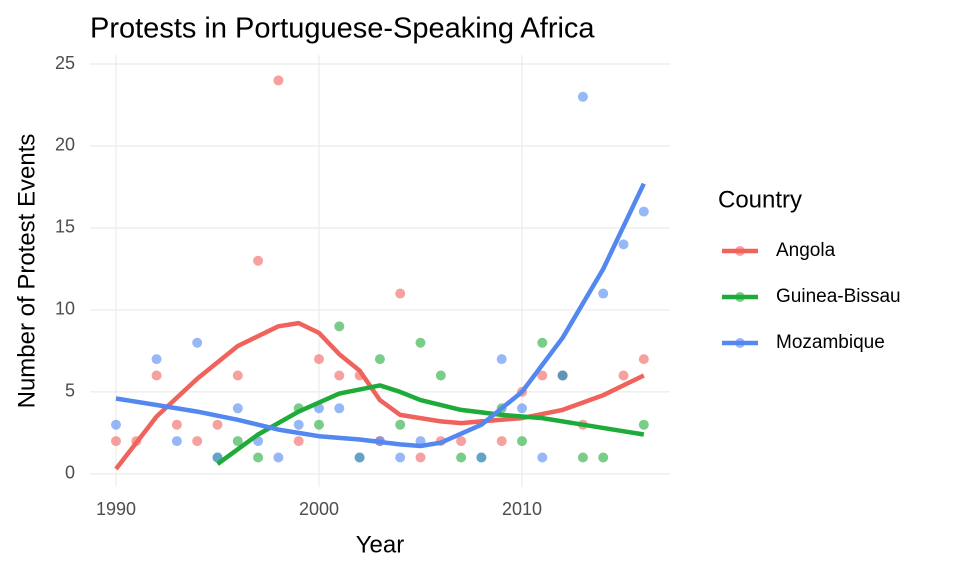 The image size is (960, 576). What do you see at coordinates (65, 227) in the screenshot?
I see `y-tick-label: 15` at bounding box center [65, 227].